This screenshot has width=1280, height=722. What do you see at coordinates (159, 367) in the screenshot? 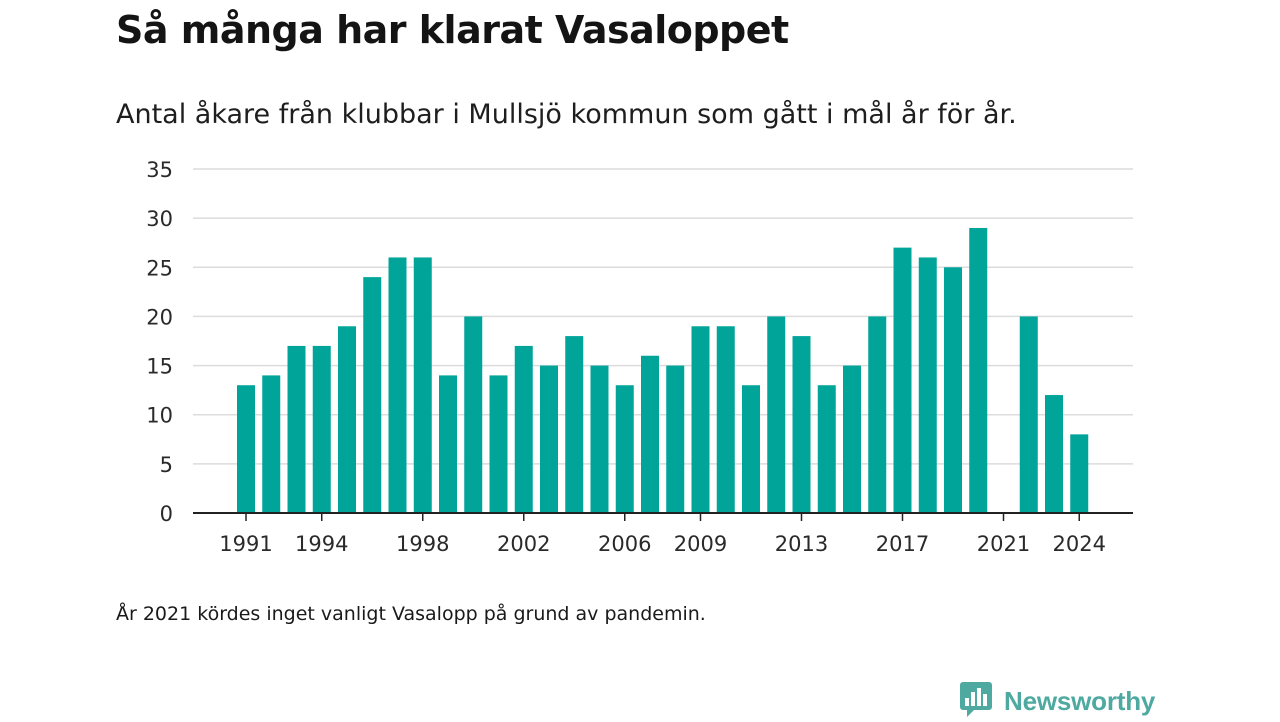
I see `y-tick-label: 15` at bounding box center [159, 367].